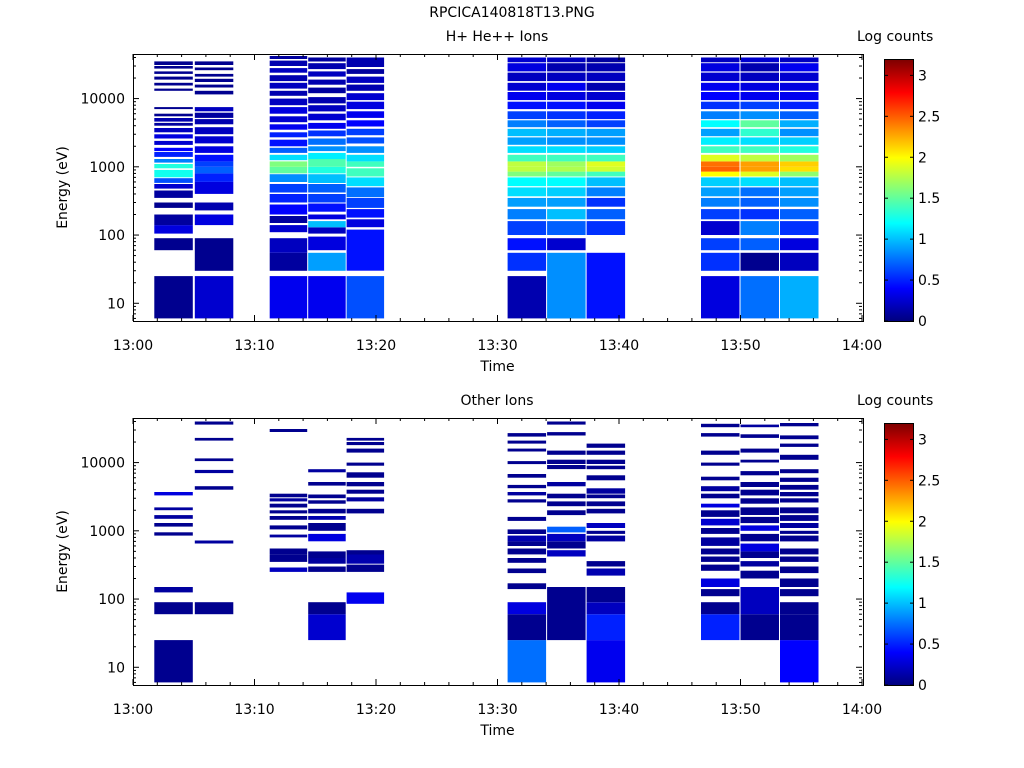 This screenshot has width=1024, height=768. What do you see at coordinates (133, 346) in the screenshot?
I see `x-tick-label: 13:00` at bounding box center [133, 346].